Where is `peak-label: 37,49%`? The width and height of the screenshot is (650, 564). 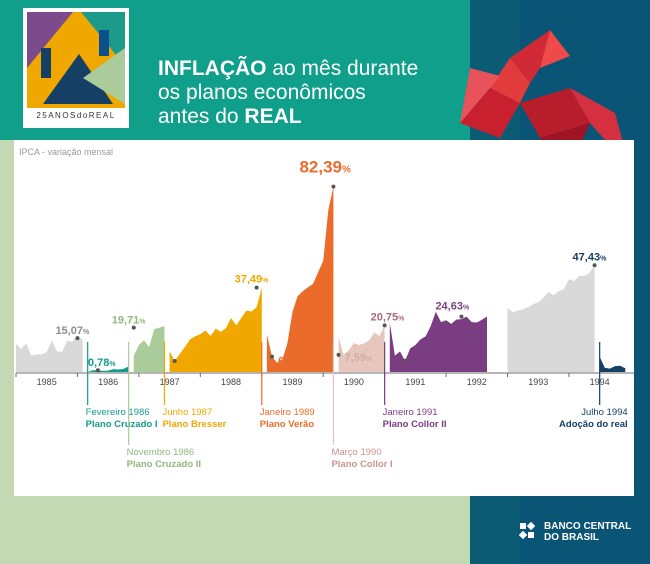
peak-label: 37,49% is located at coordinates (252, 280).